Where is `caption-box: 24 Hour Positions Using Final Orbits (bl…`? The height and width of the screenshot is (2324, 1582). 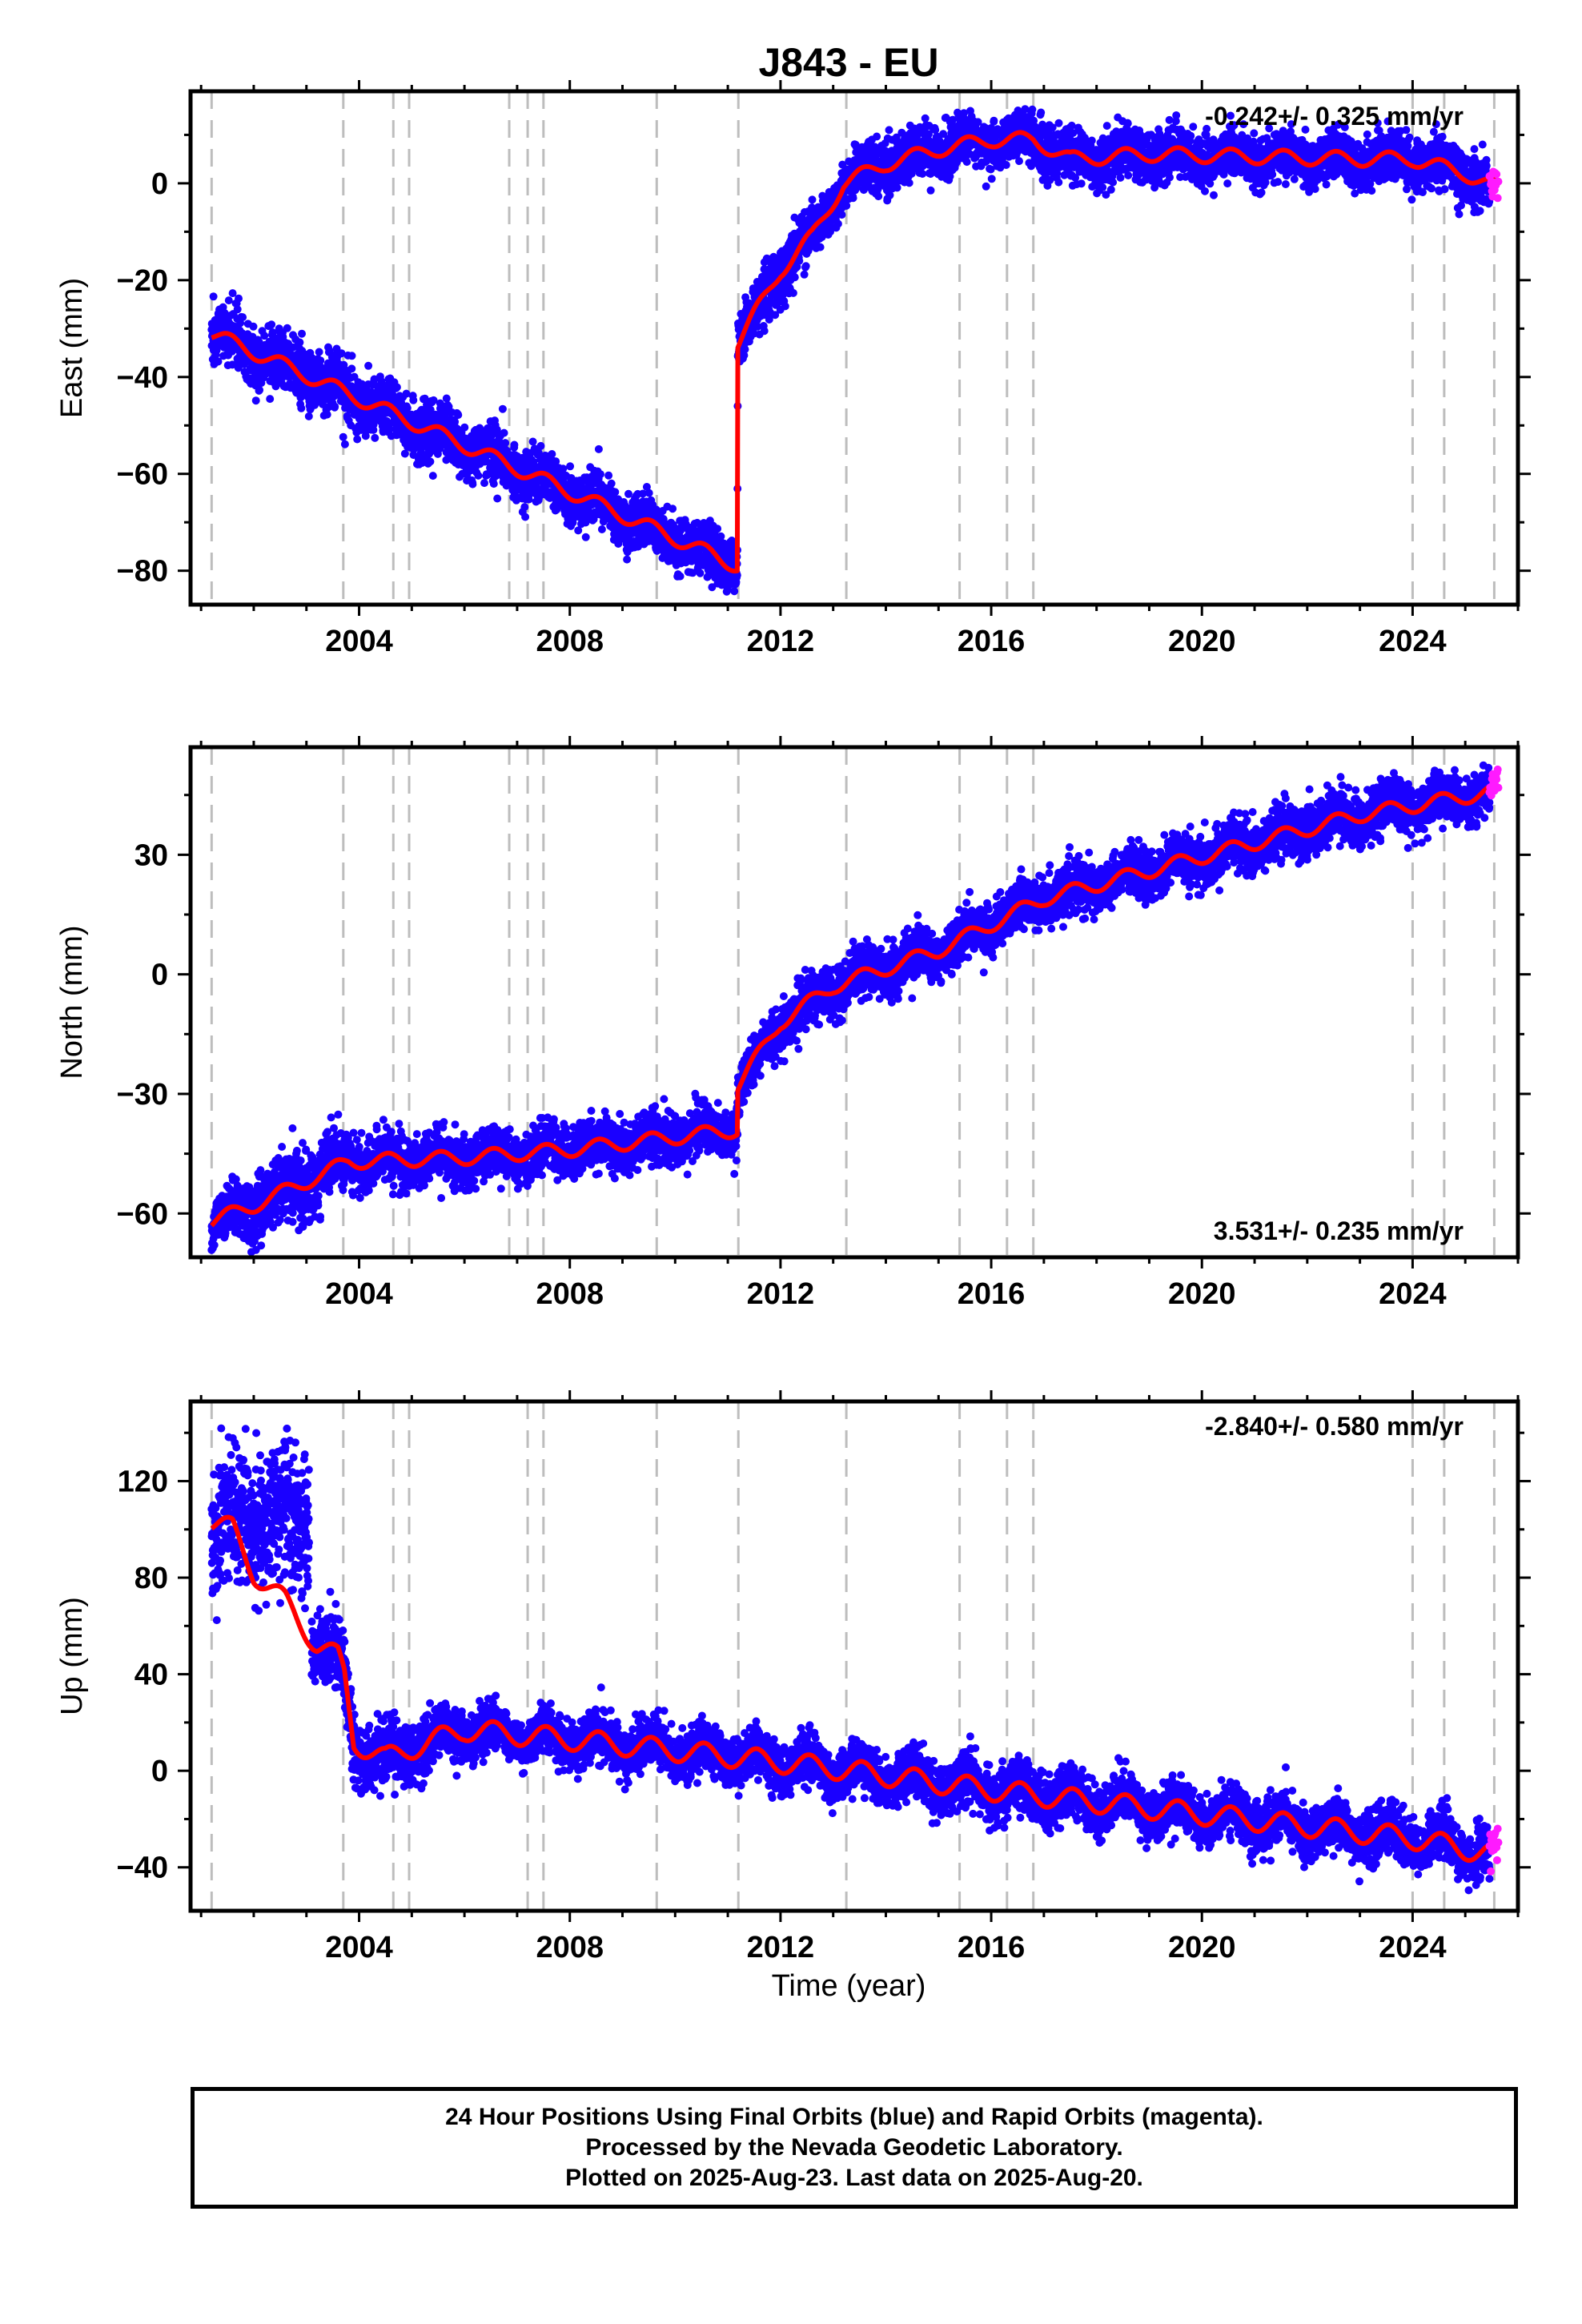
caption-box: 24 Hour Positions Using Final Orbits (bl… is located at coordinates (854, 2148).